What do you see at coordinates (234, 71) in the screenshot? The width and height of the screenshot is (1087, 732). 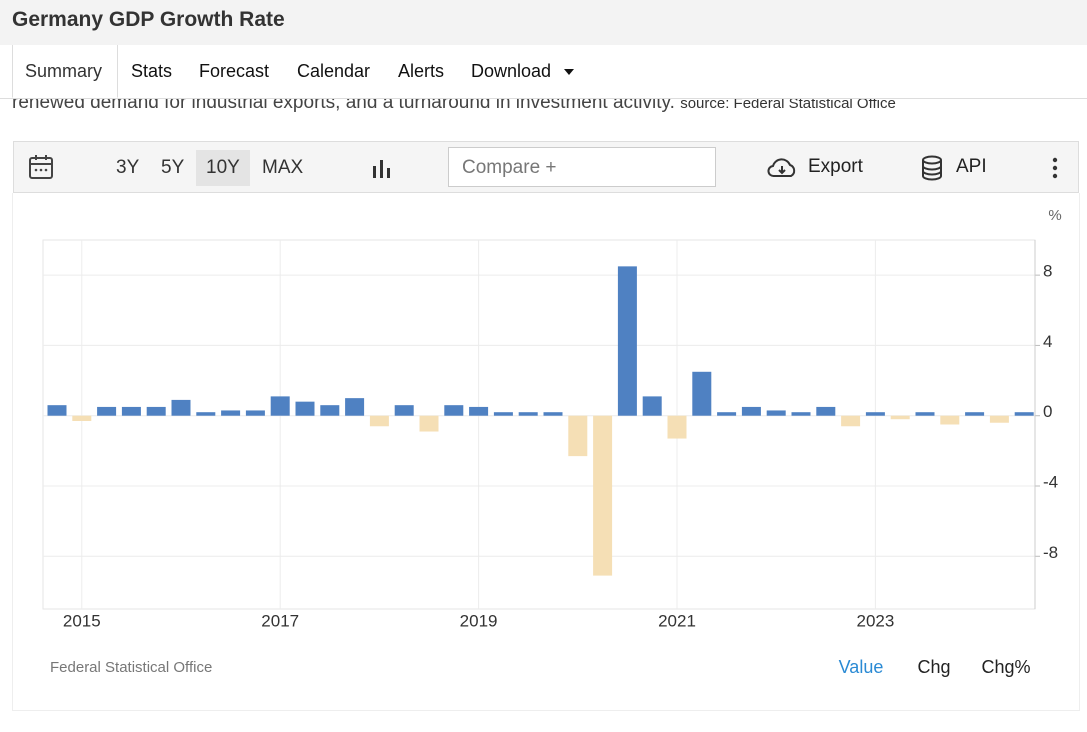 I see `tab: Forecast` at bounding box center [234, 71].